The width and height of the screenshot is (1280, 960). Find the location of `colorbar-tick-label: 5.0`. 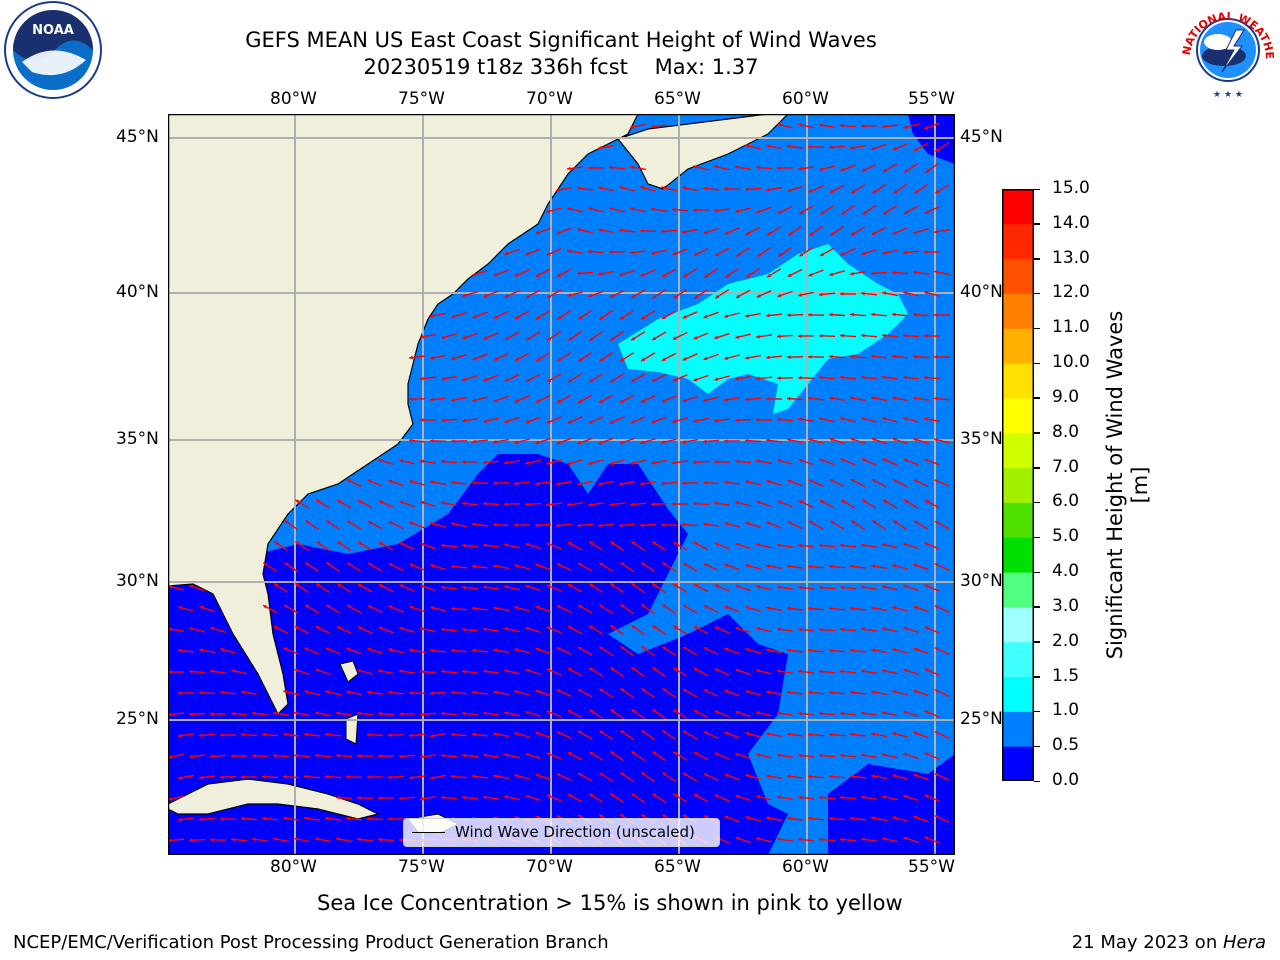

colorbar-tick-label: 5.0 is located at coordinates (1066, 536).